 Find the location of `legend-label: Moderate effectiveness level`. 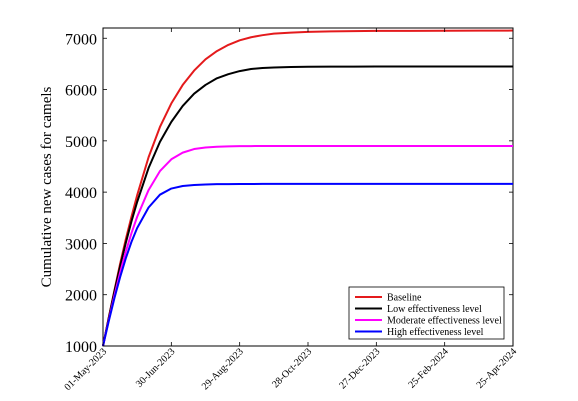

legend-label: Moderate effectiveness level is located at coordinates (444, 321).